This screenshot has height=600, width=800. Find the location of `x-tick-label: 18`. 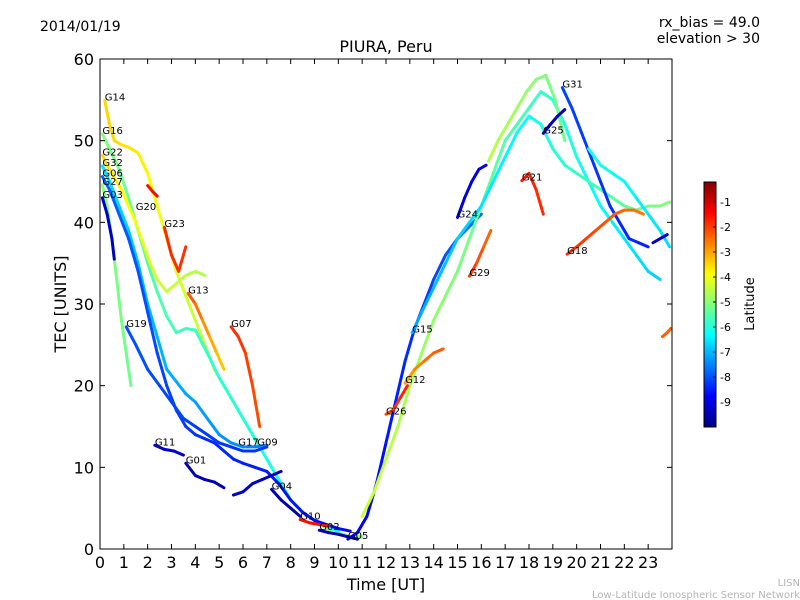

x-tick-label: 18 is located at coordinates (529, 562).